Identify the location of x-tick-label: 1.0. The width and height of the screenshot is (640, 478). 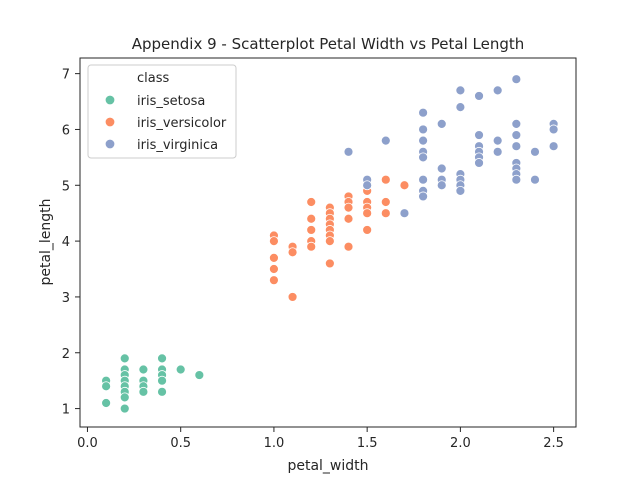
(274, 443).